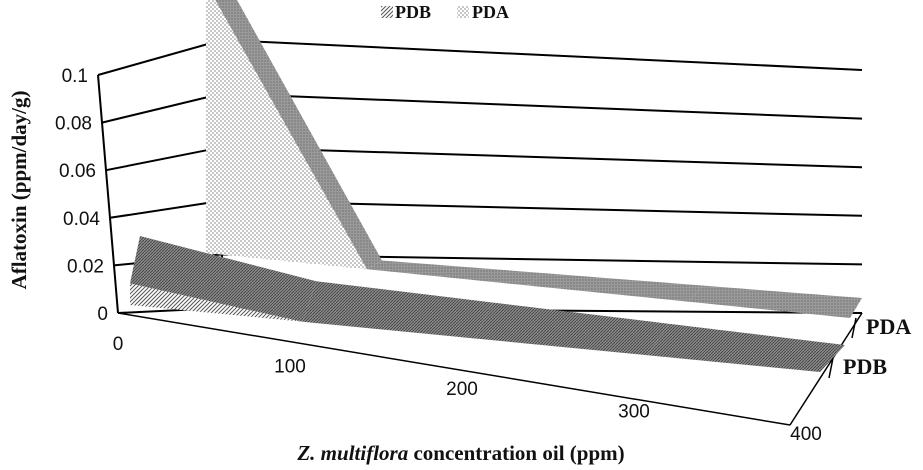 This screenshot has width=923, height=470. Describe the element at coordinates (19, 190) in the screenshot. I see `y-axis-title: Aflatoxin (ppm/day/g)` at that location.